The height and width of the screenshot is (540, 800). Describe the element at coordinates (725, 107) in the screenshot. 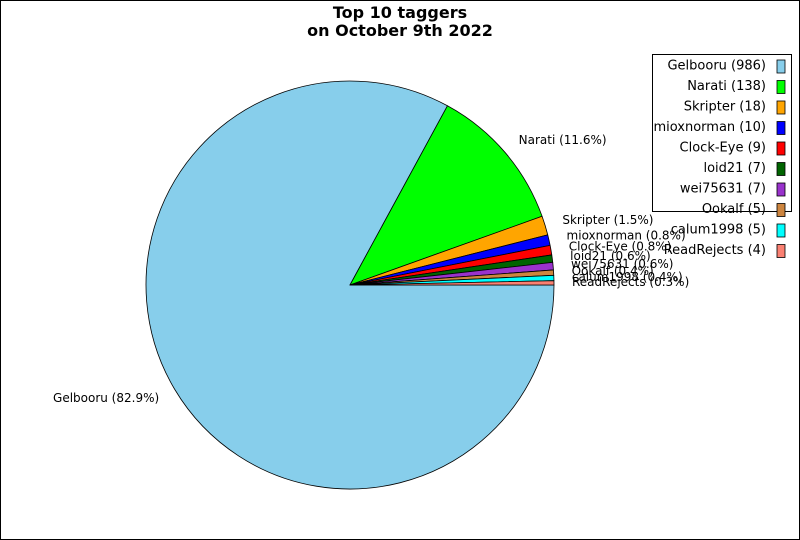

I see `legend-label-skripter: Skripter (18)` at that location.